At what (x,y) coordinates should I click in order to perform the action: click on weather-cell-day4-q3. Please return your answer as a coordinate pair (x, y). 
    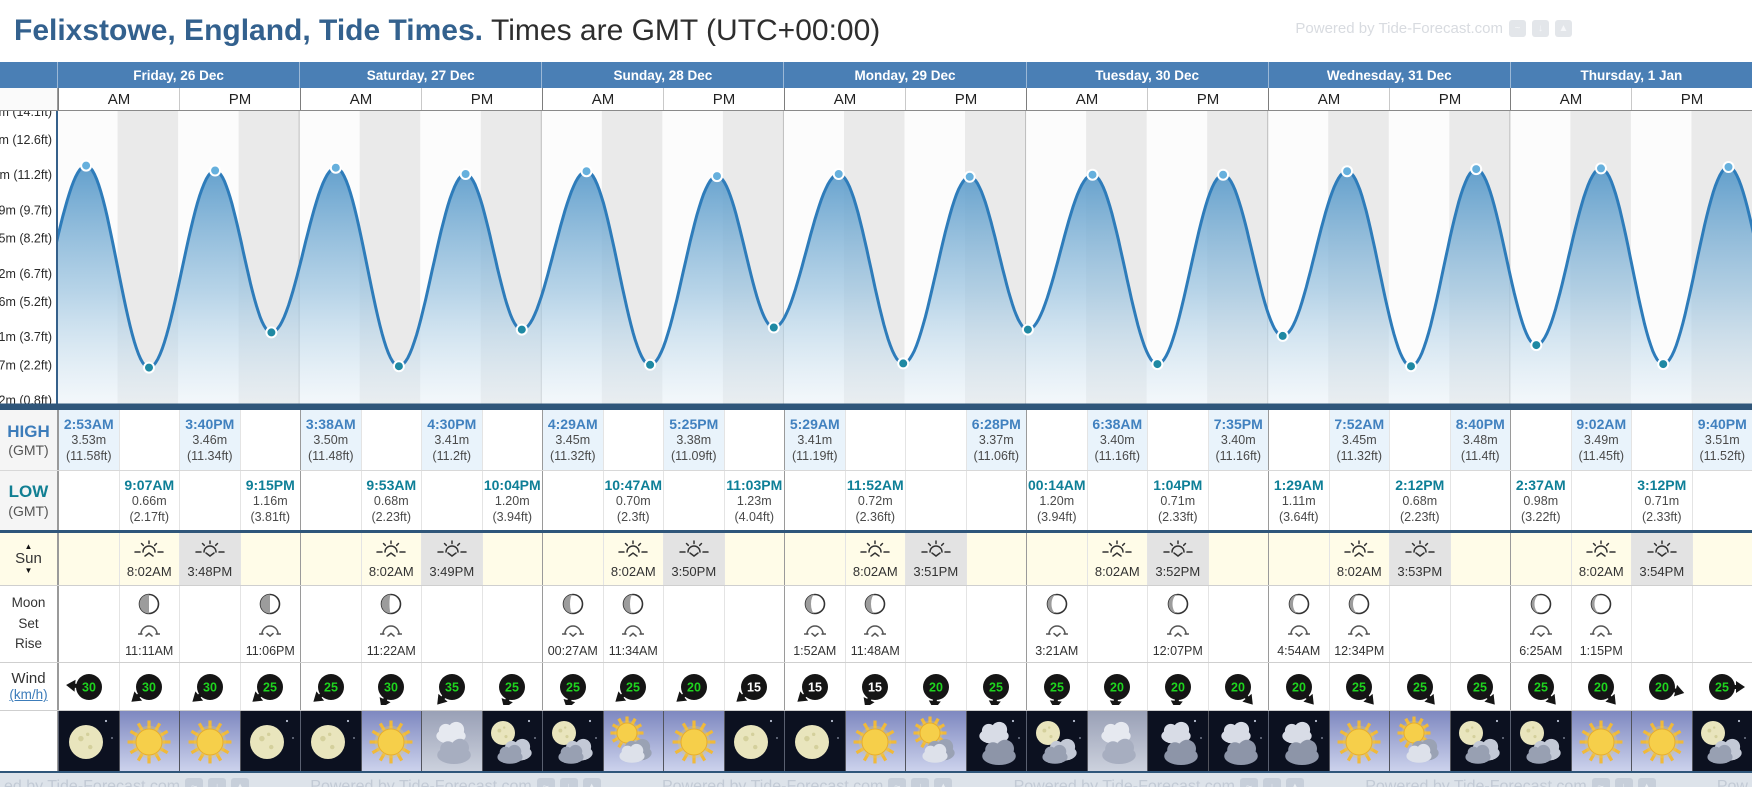
    Looking at the image, I should click on (935, 741).